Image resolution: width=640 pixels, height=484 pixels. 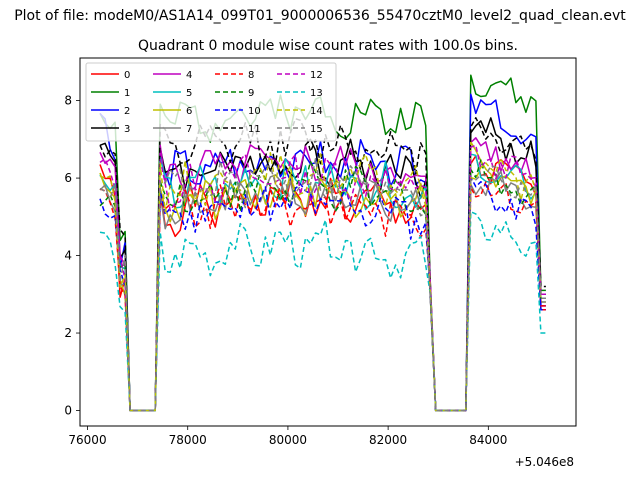 I want to click on legend-label-14: 14, so click(x=316, y=111).